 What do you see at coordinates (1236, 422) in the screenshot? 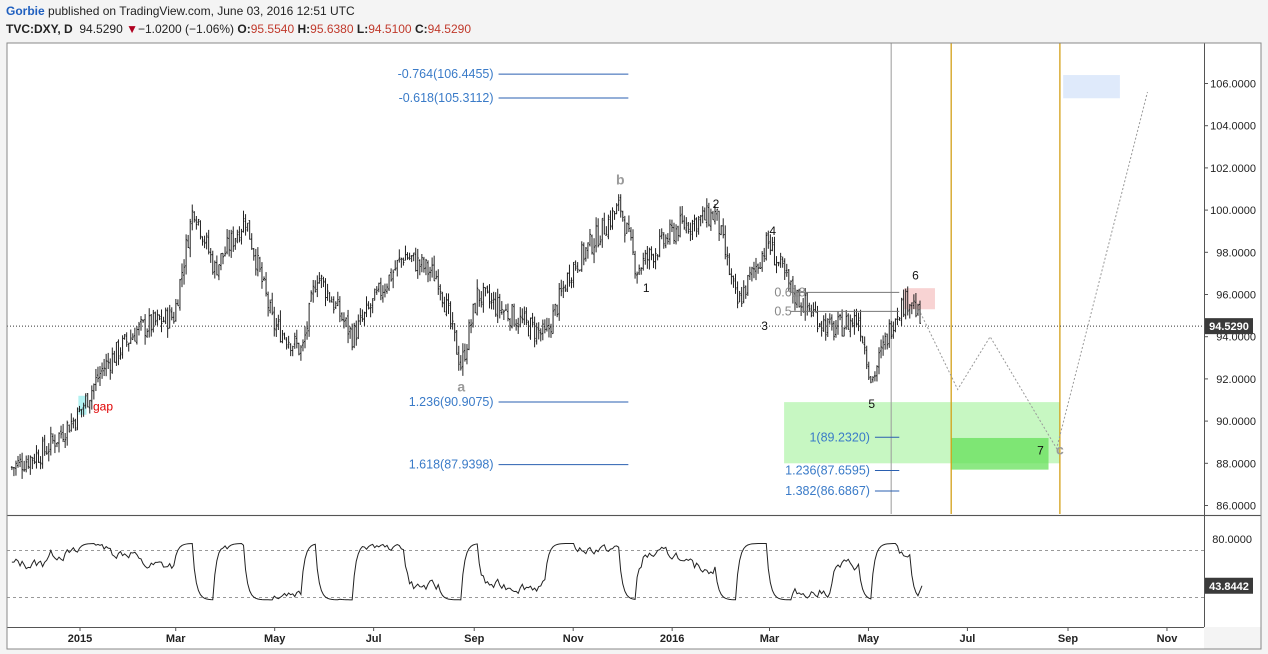
I see `price-tick-label: 90.0000` at bounding box center [1236, 422].